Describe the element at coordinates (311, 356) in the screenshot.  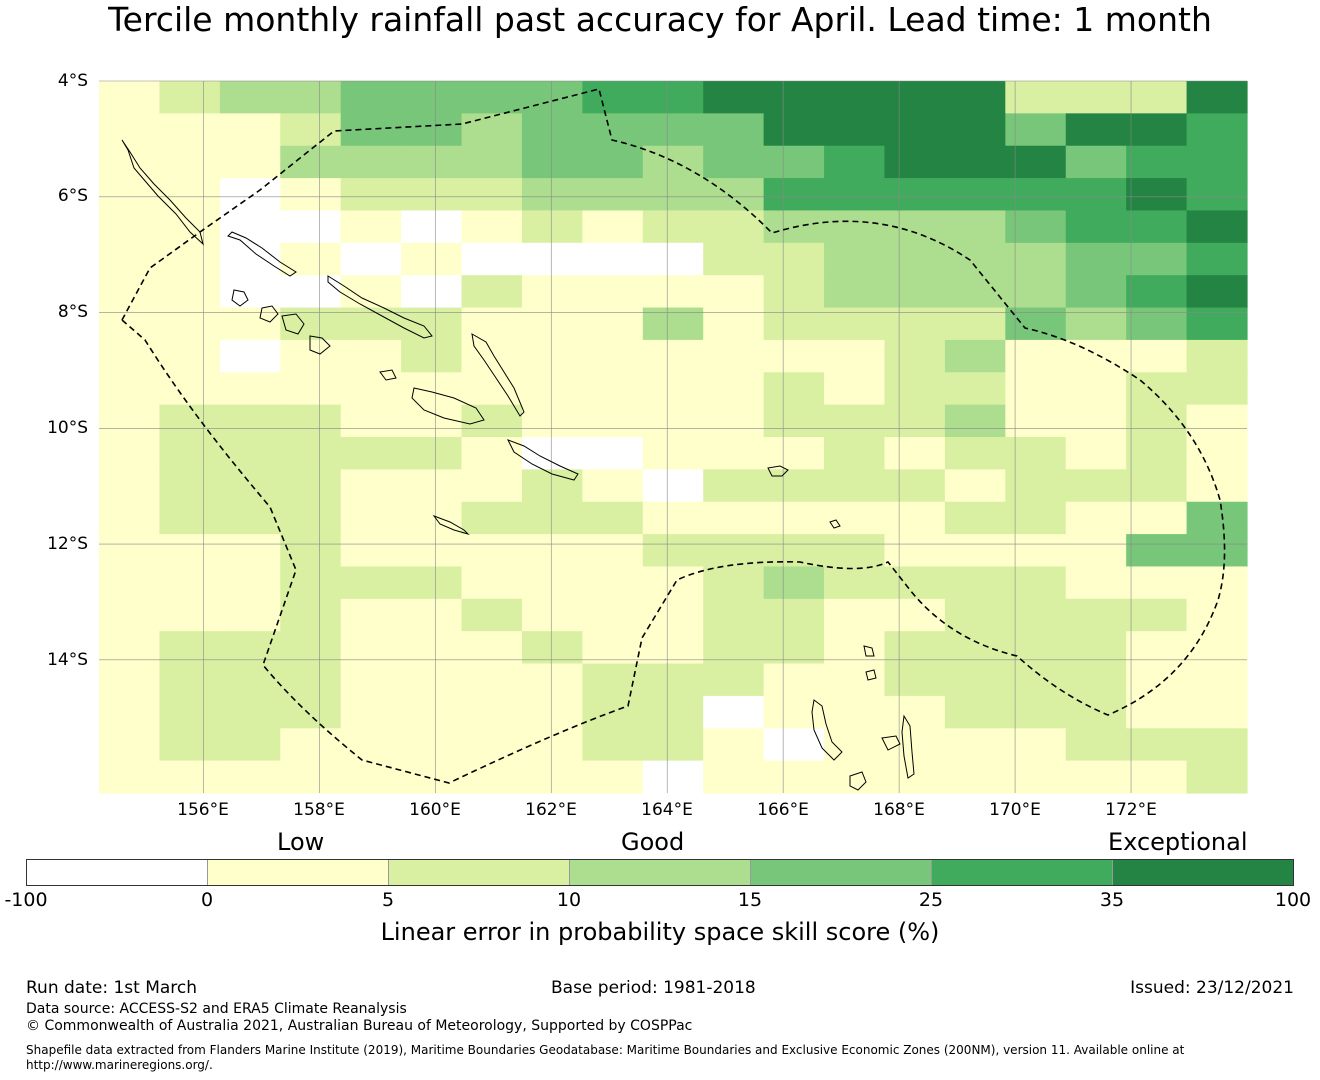
I see `grid-cell-r8-c3` at that location.